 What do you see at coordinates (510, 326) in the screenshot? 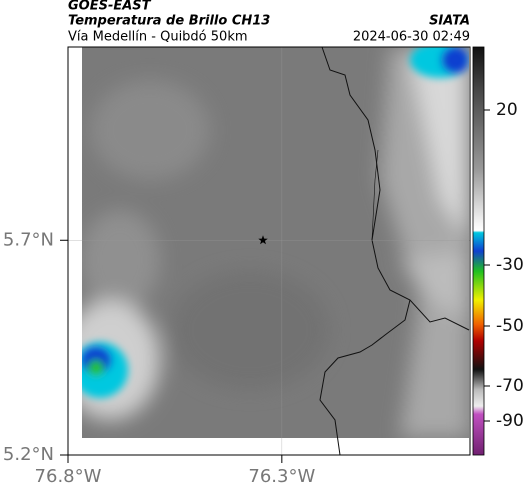
I see `colorbar-tick-label: -50` at bounding box center [510, 326].